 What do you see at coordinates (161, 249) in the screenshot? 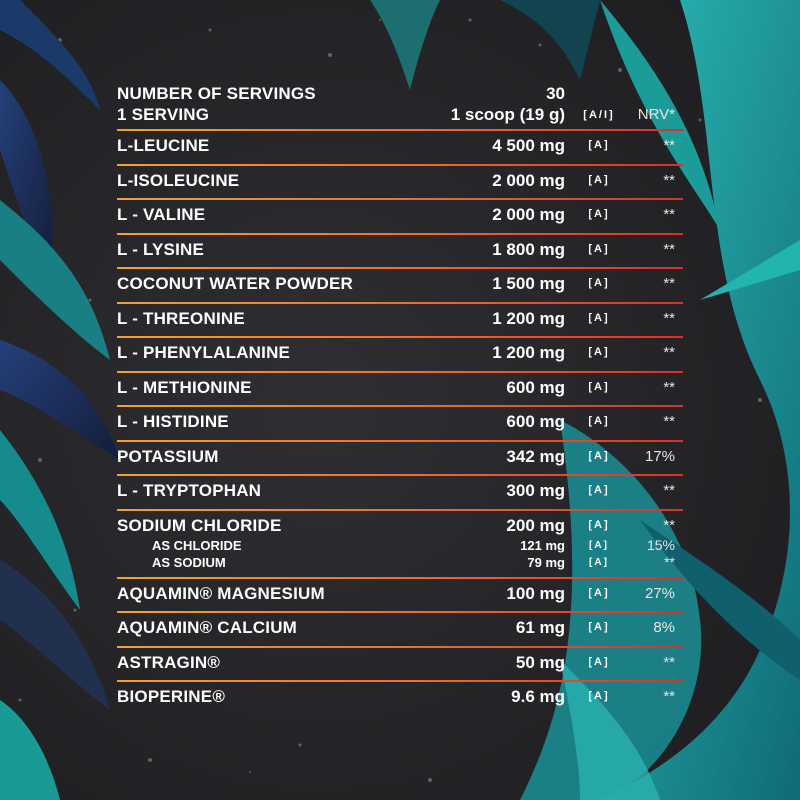
I see `ingredient-name: L - LYSINE` at bounding box center [161, 249].